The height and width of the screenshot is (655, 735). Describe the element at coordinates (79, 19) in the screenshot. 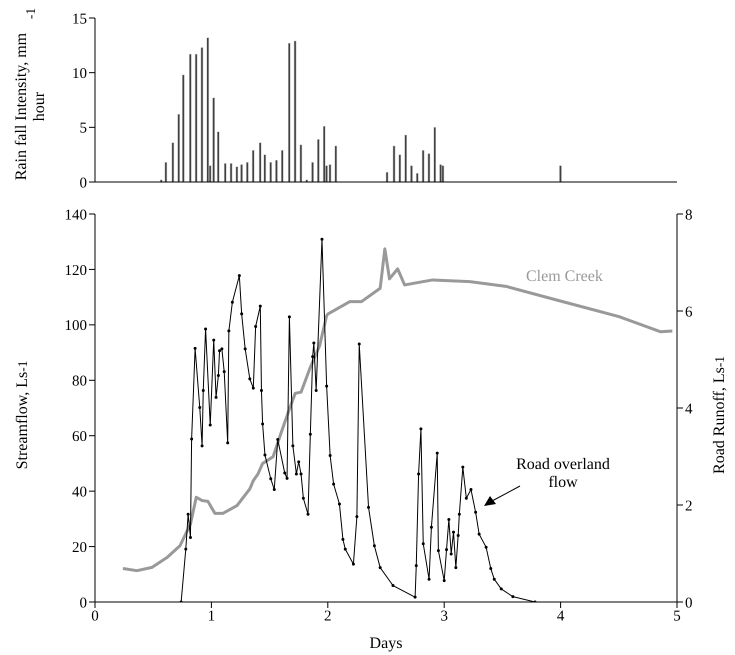

I see `y-tick-label: 15` at that location.